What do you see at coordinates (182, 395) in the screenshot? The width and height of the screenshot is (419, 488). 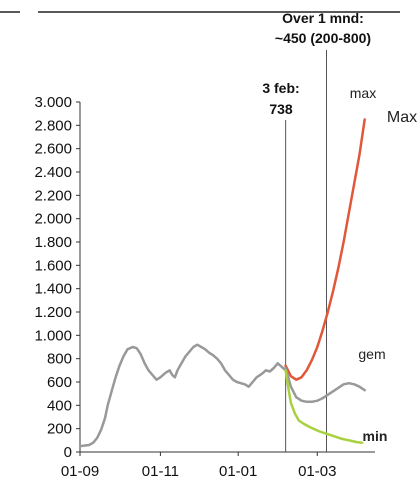 I see `series-line-history` at bounding box center [182, 395].